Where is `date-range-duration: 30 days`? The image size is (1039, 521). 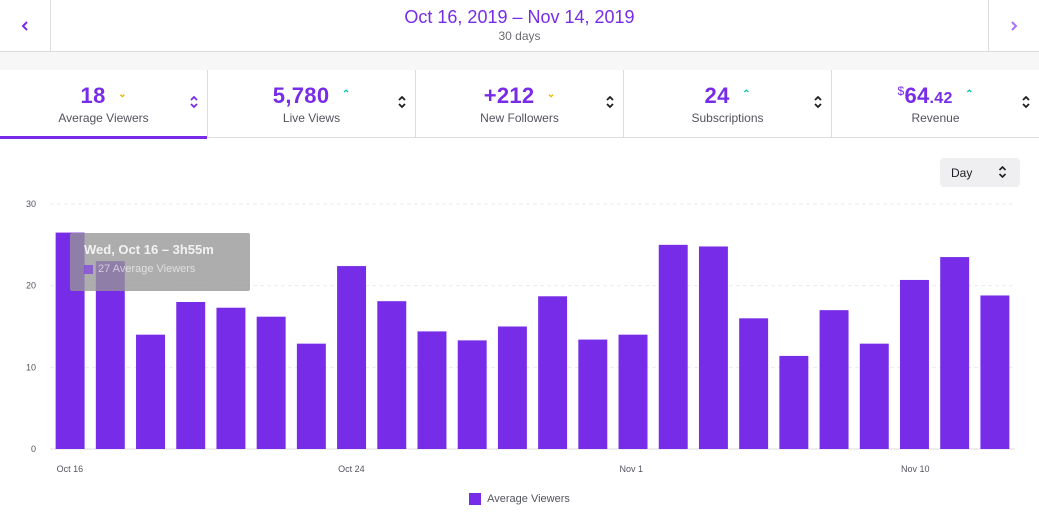 date-range-duration: 30 days is located at coordinates (519, 36).